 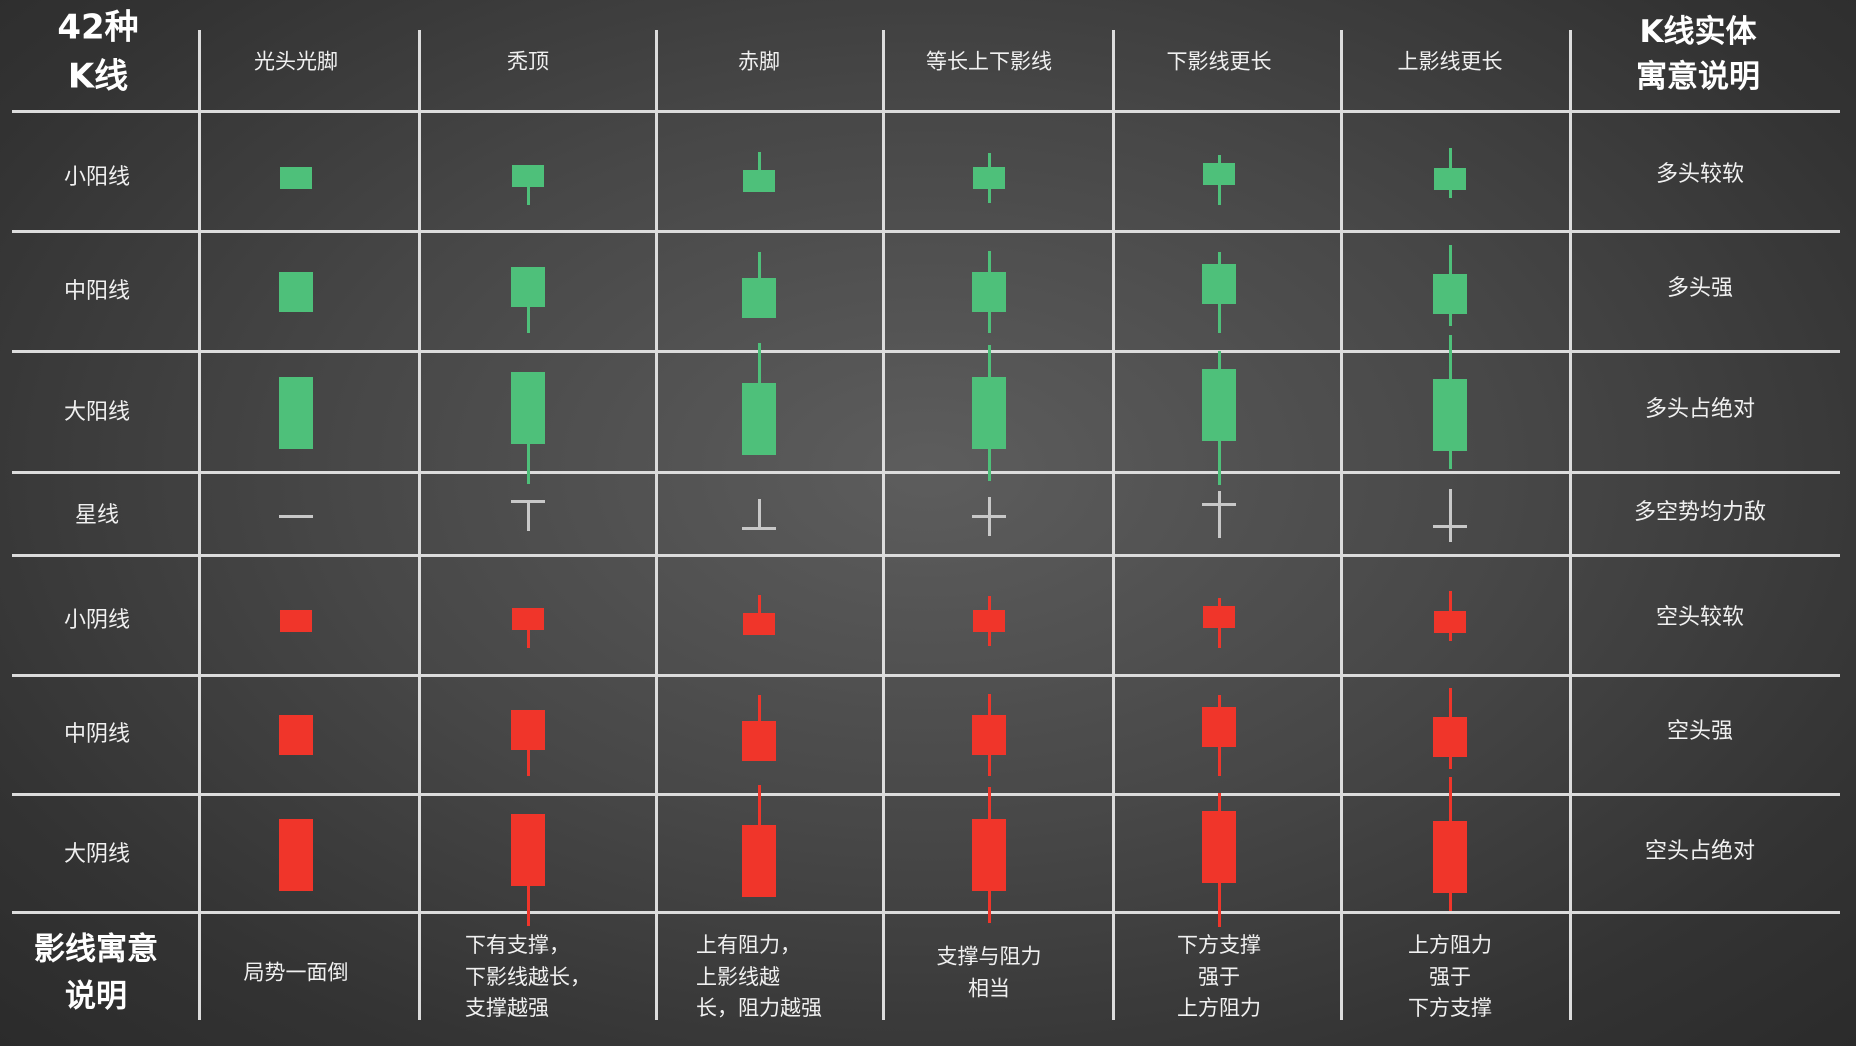 What do you see at coordinates (528, 61) in the screenshot?
I see `column-header: 秃顶` at bounding box center [528, 61].